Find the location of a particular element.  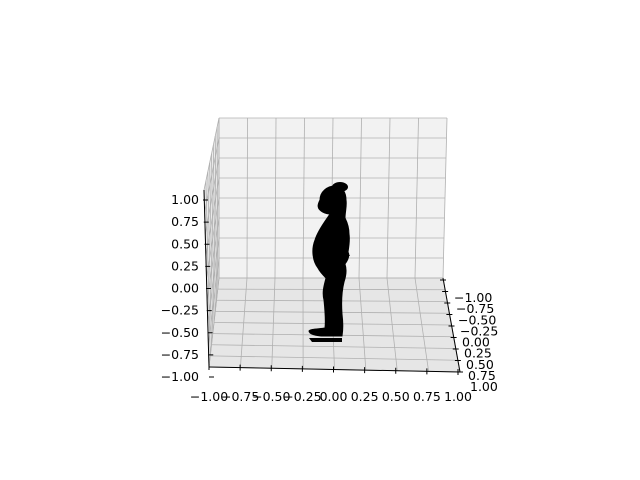

z-tick-label: −0.25 is located at coordinates (180, 310).